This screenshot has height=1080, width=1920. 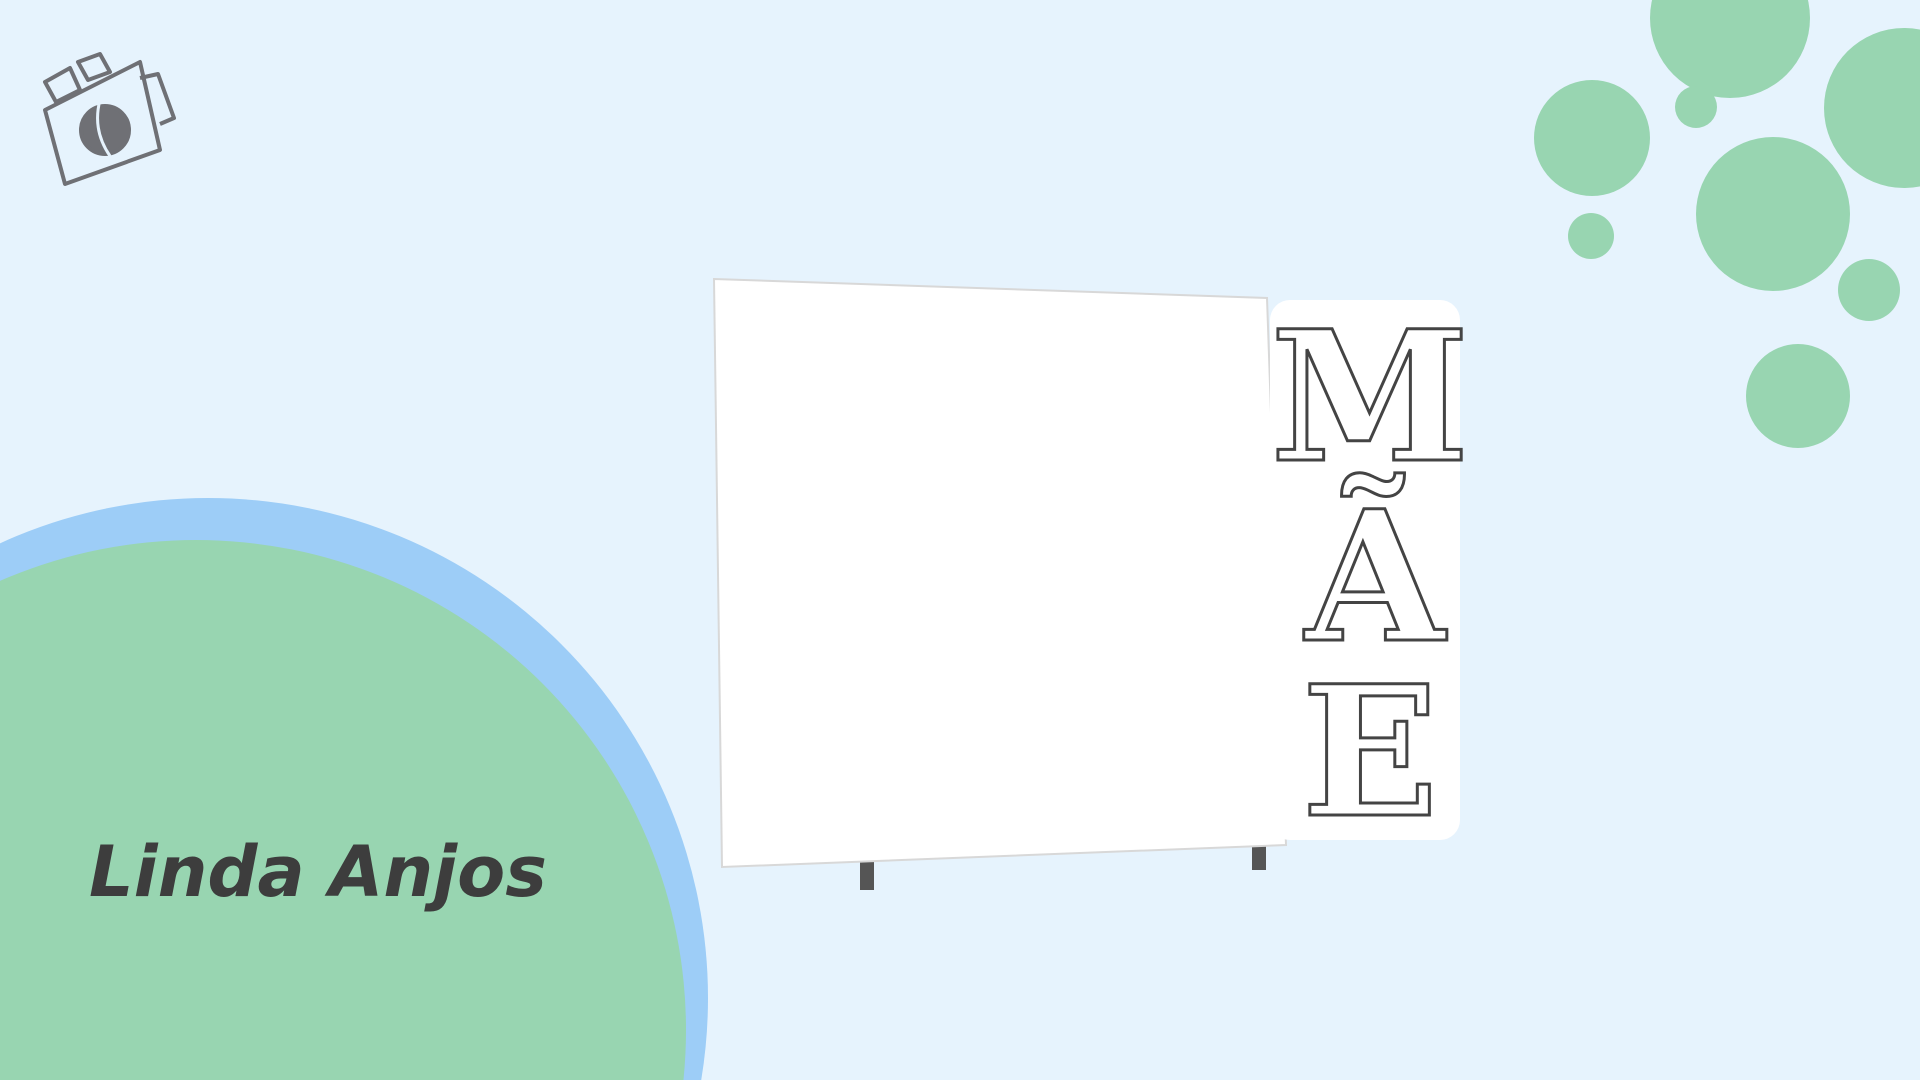 I want to click on product-letter: E, so click(x=1369, y=752).